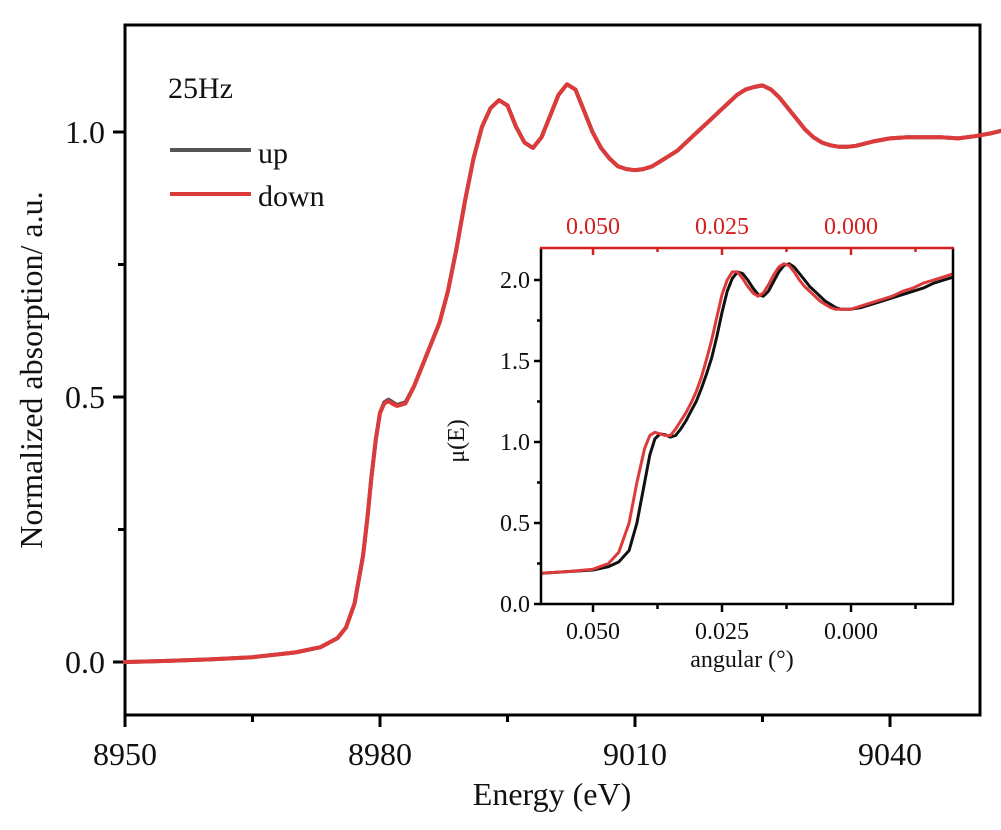  Describe the element at coordinates (457, 441) in the screenshot. I see `inset-y-axis-label: μ(E)` at that location.